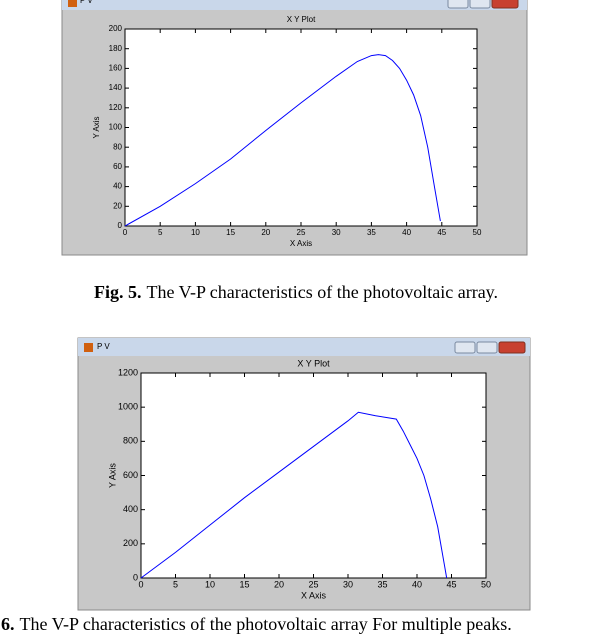  What do you see at coordinates (116, 68) in the screenshot?
I see `y-tick-label: 160` at bounding box center [116, 68].